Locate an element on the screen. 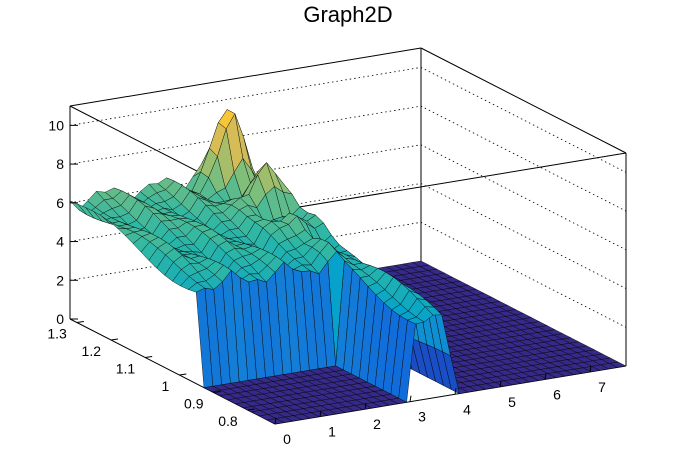  y-tick-label: 0.9 is located at coordinates (194, 404).